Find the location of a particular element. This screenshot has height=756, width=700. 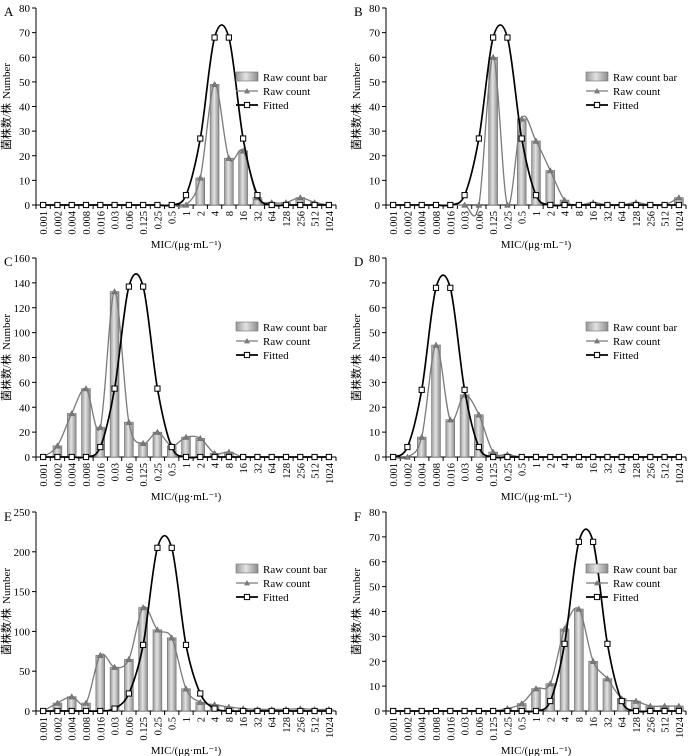

y-tick-label: 50 is located at coordinates (25, 83).